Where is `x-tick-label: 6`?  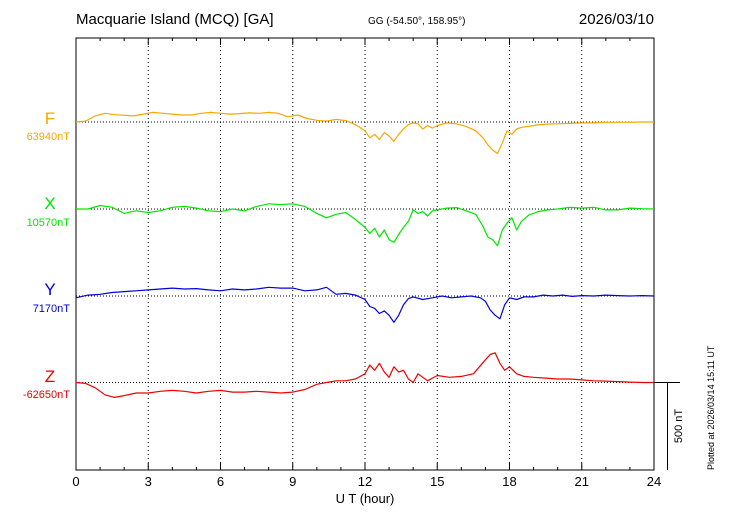
x-tick-label: 6 is located at coordinates (220, 481).